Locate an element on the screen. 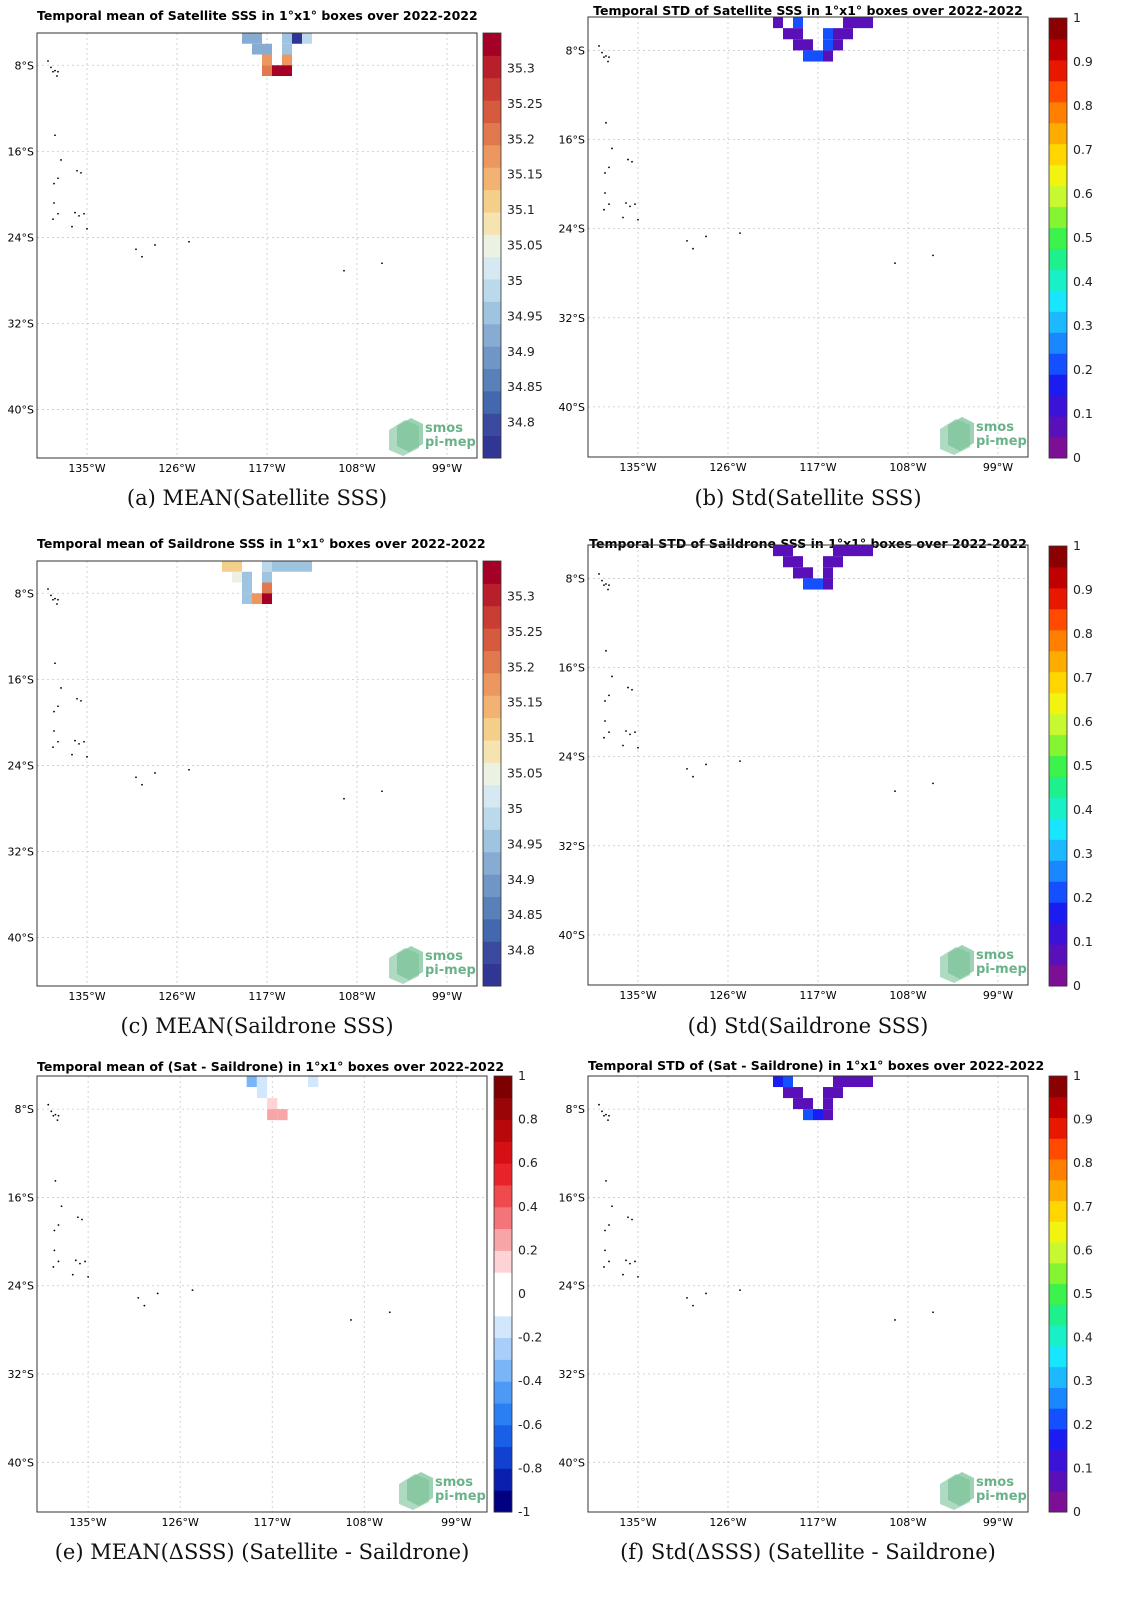 The height and width of the screenshot is (1614, 1127). colorbar-tick-label: 35.2 is located at coordinates (521, 138).